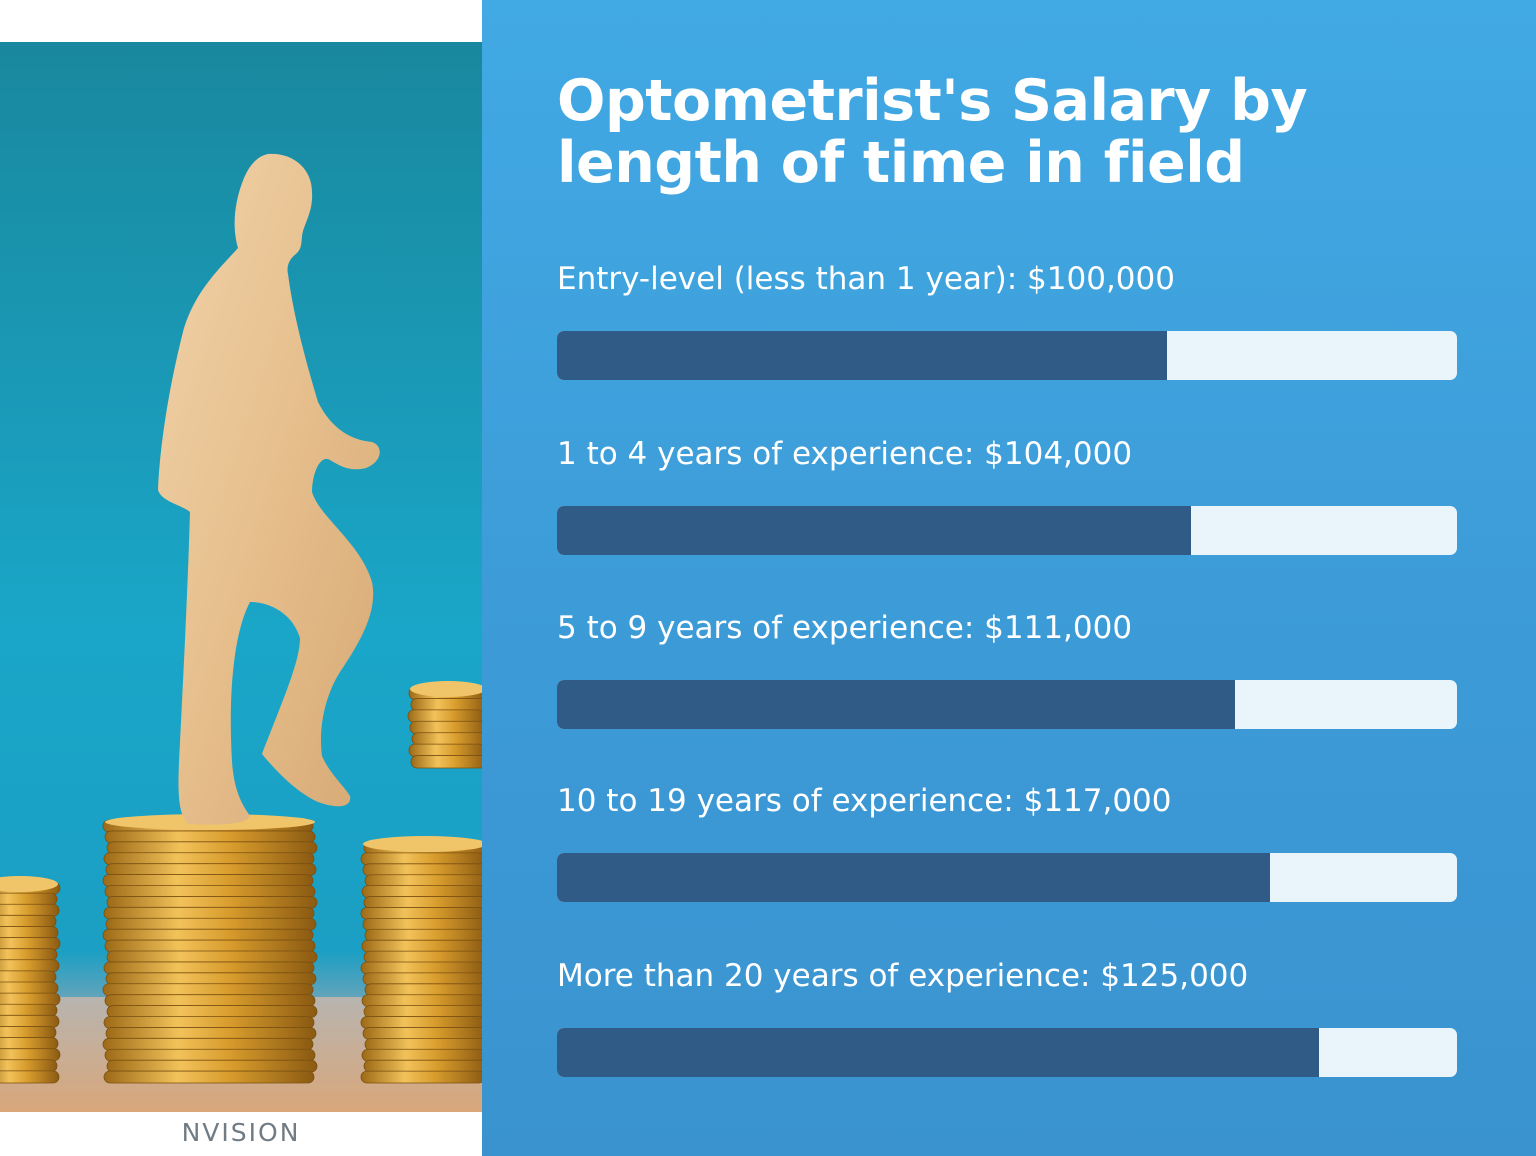  I want to click on wooden-figure, so click(269, 489).